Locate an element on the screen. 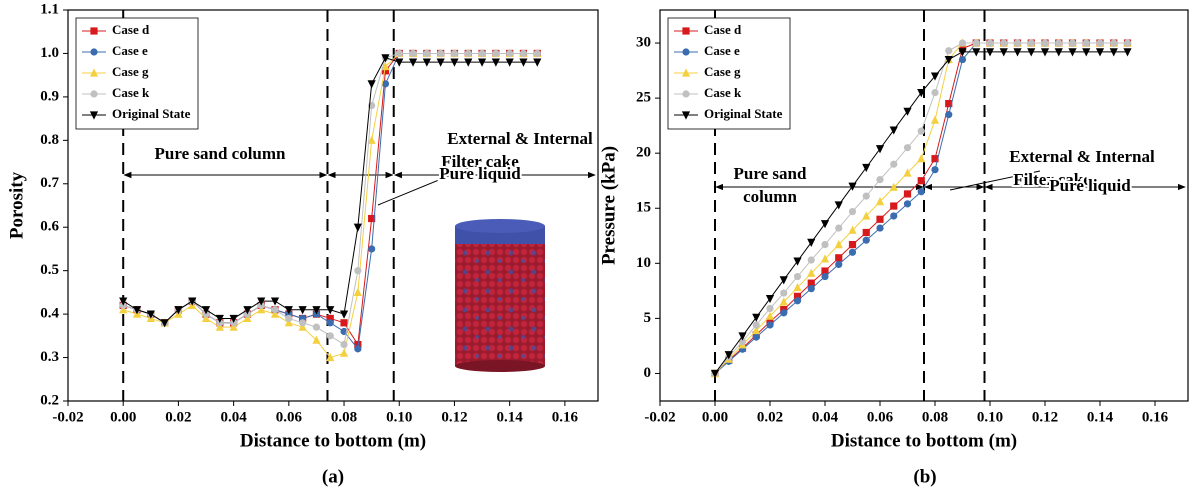 This screenshot has width=1190, height=493. y-tick-label: 10 is located at coordinates (643, 263).